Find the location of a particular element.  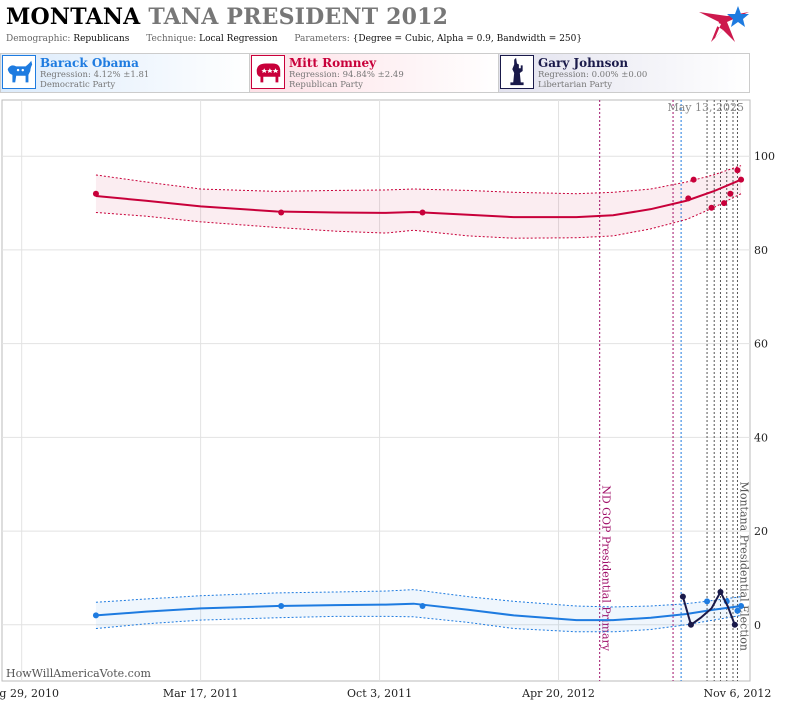

title-state: MONTANA is located at coordinates (73, 17).